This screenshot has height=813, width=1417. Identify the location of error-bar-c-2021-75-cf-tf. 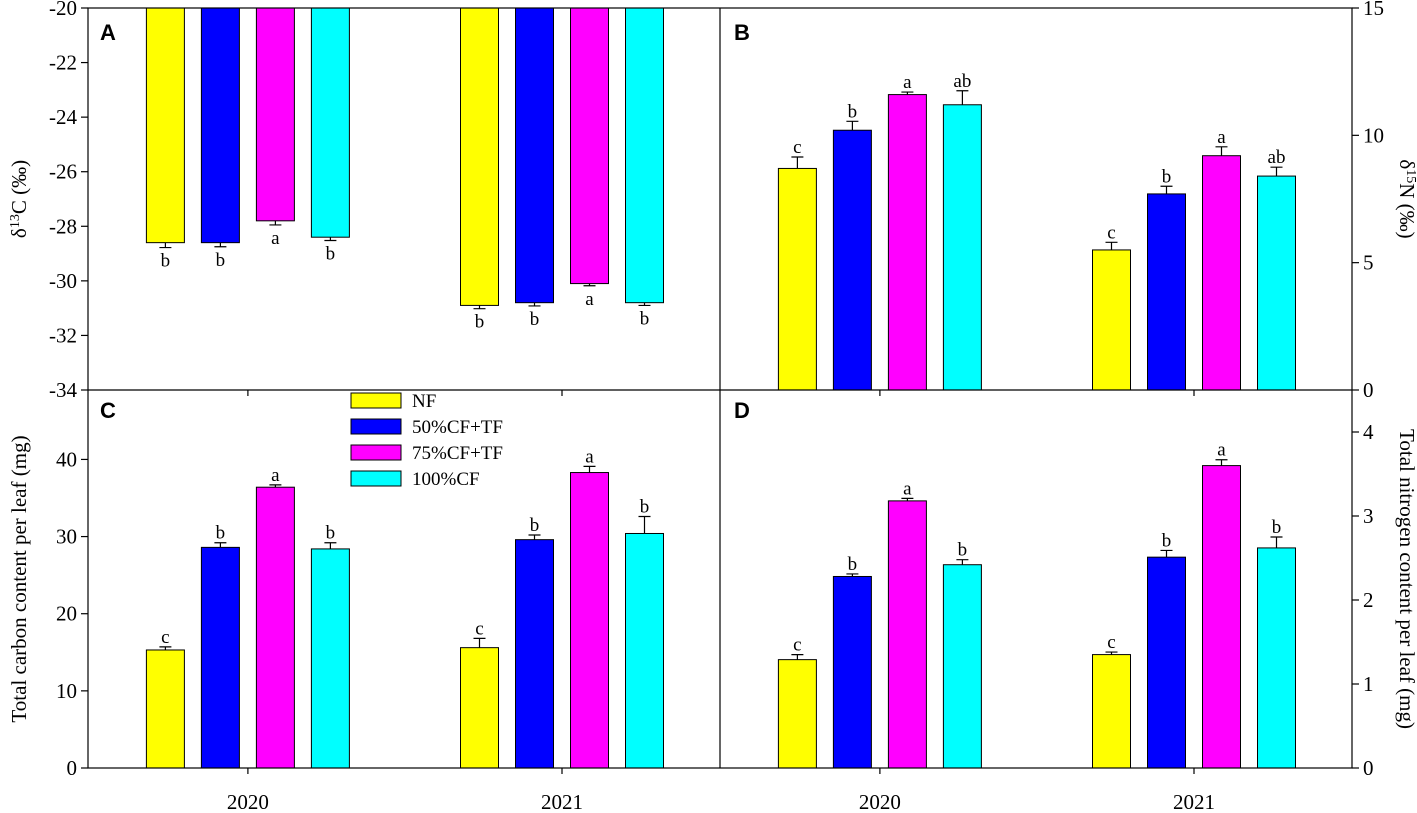
(589, 469).